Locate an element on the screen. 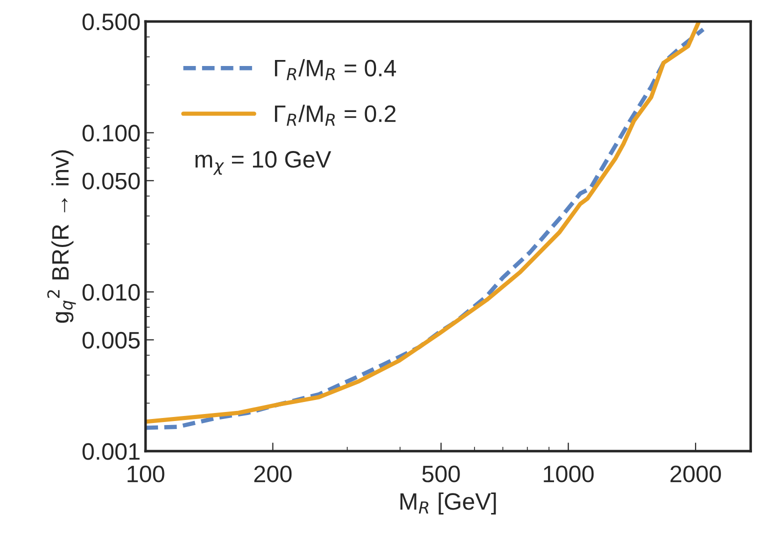 This screenshot has width=766, height=537. legend-label: Γ$_{R}$/M$_{R}$ = 0.4 is located at coordinates (335, 69).